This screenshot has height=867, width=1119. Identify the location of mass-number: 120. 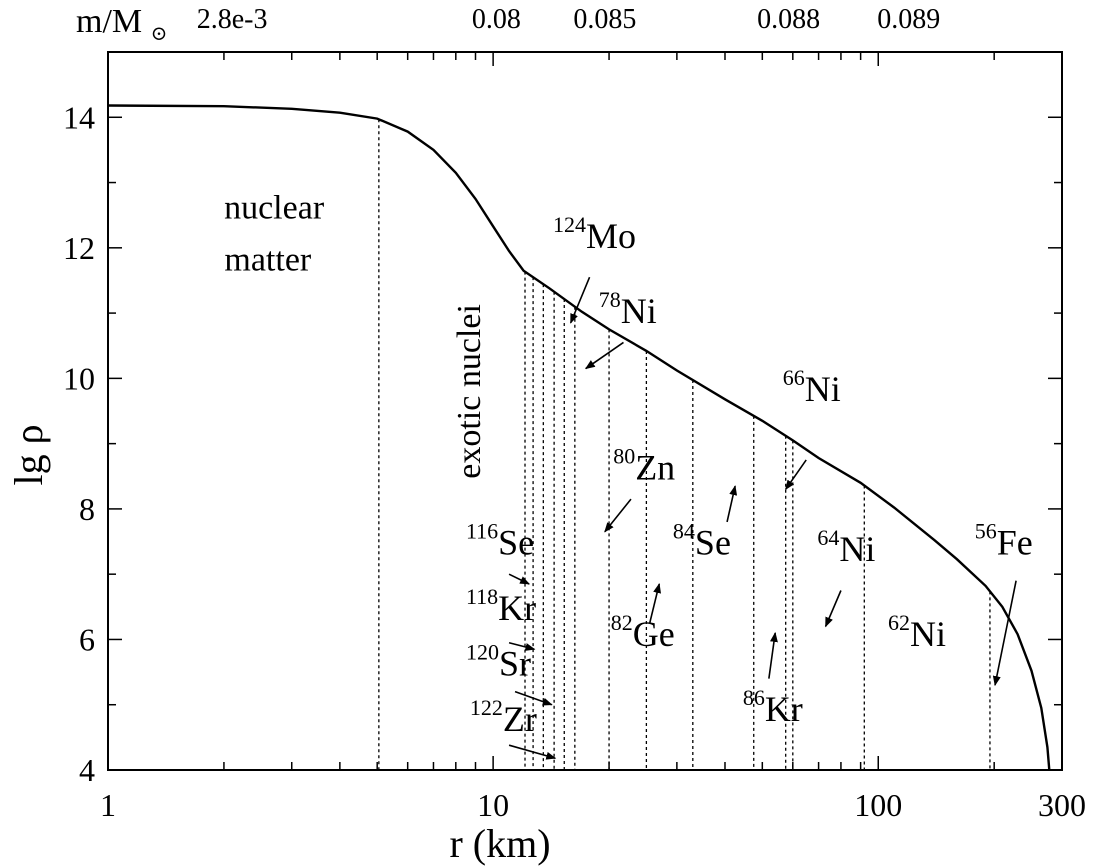
(482, 651).